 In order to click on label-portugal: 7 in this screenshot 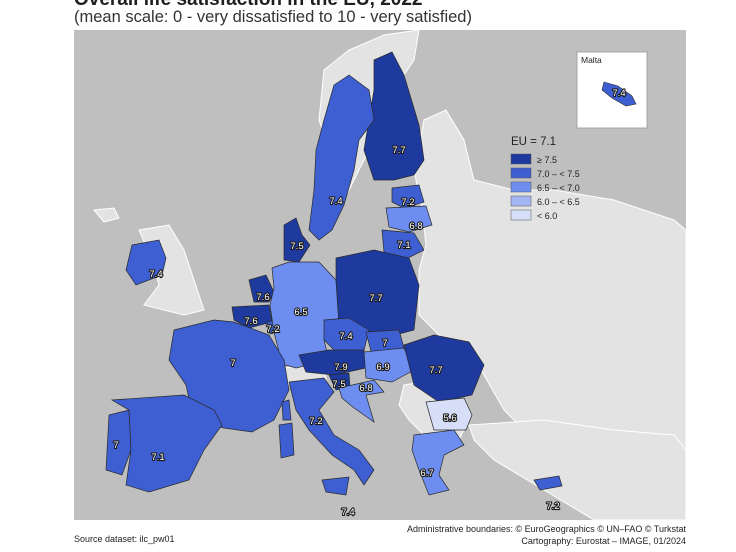, I will do `click(115, 445)`.